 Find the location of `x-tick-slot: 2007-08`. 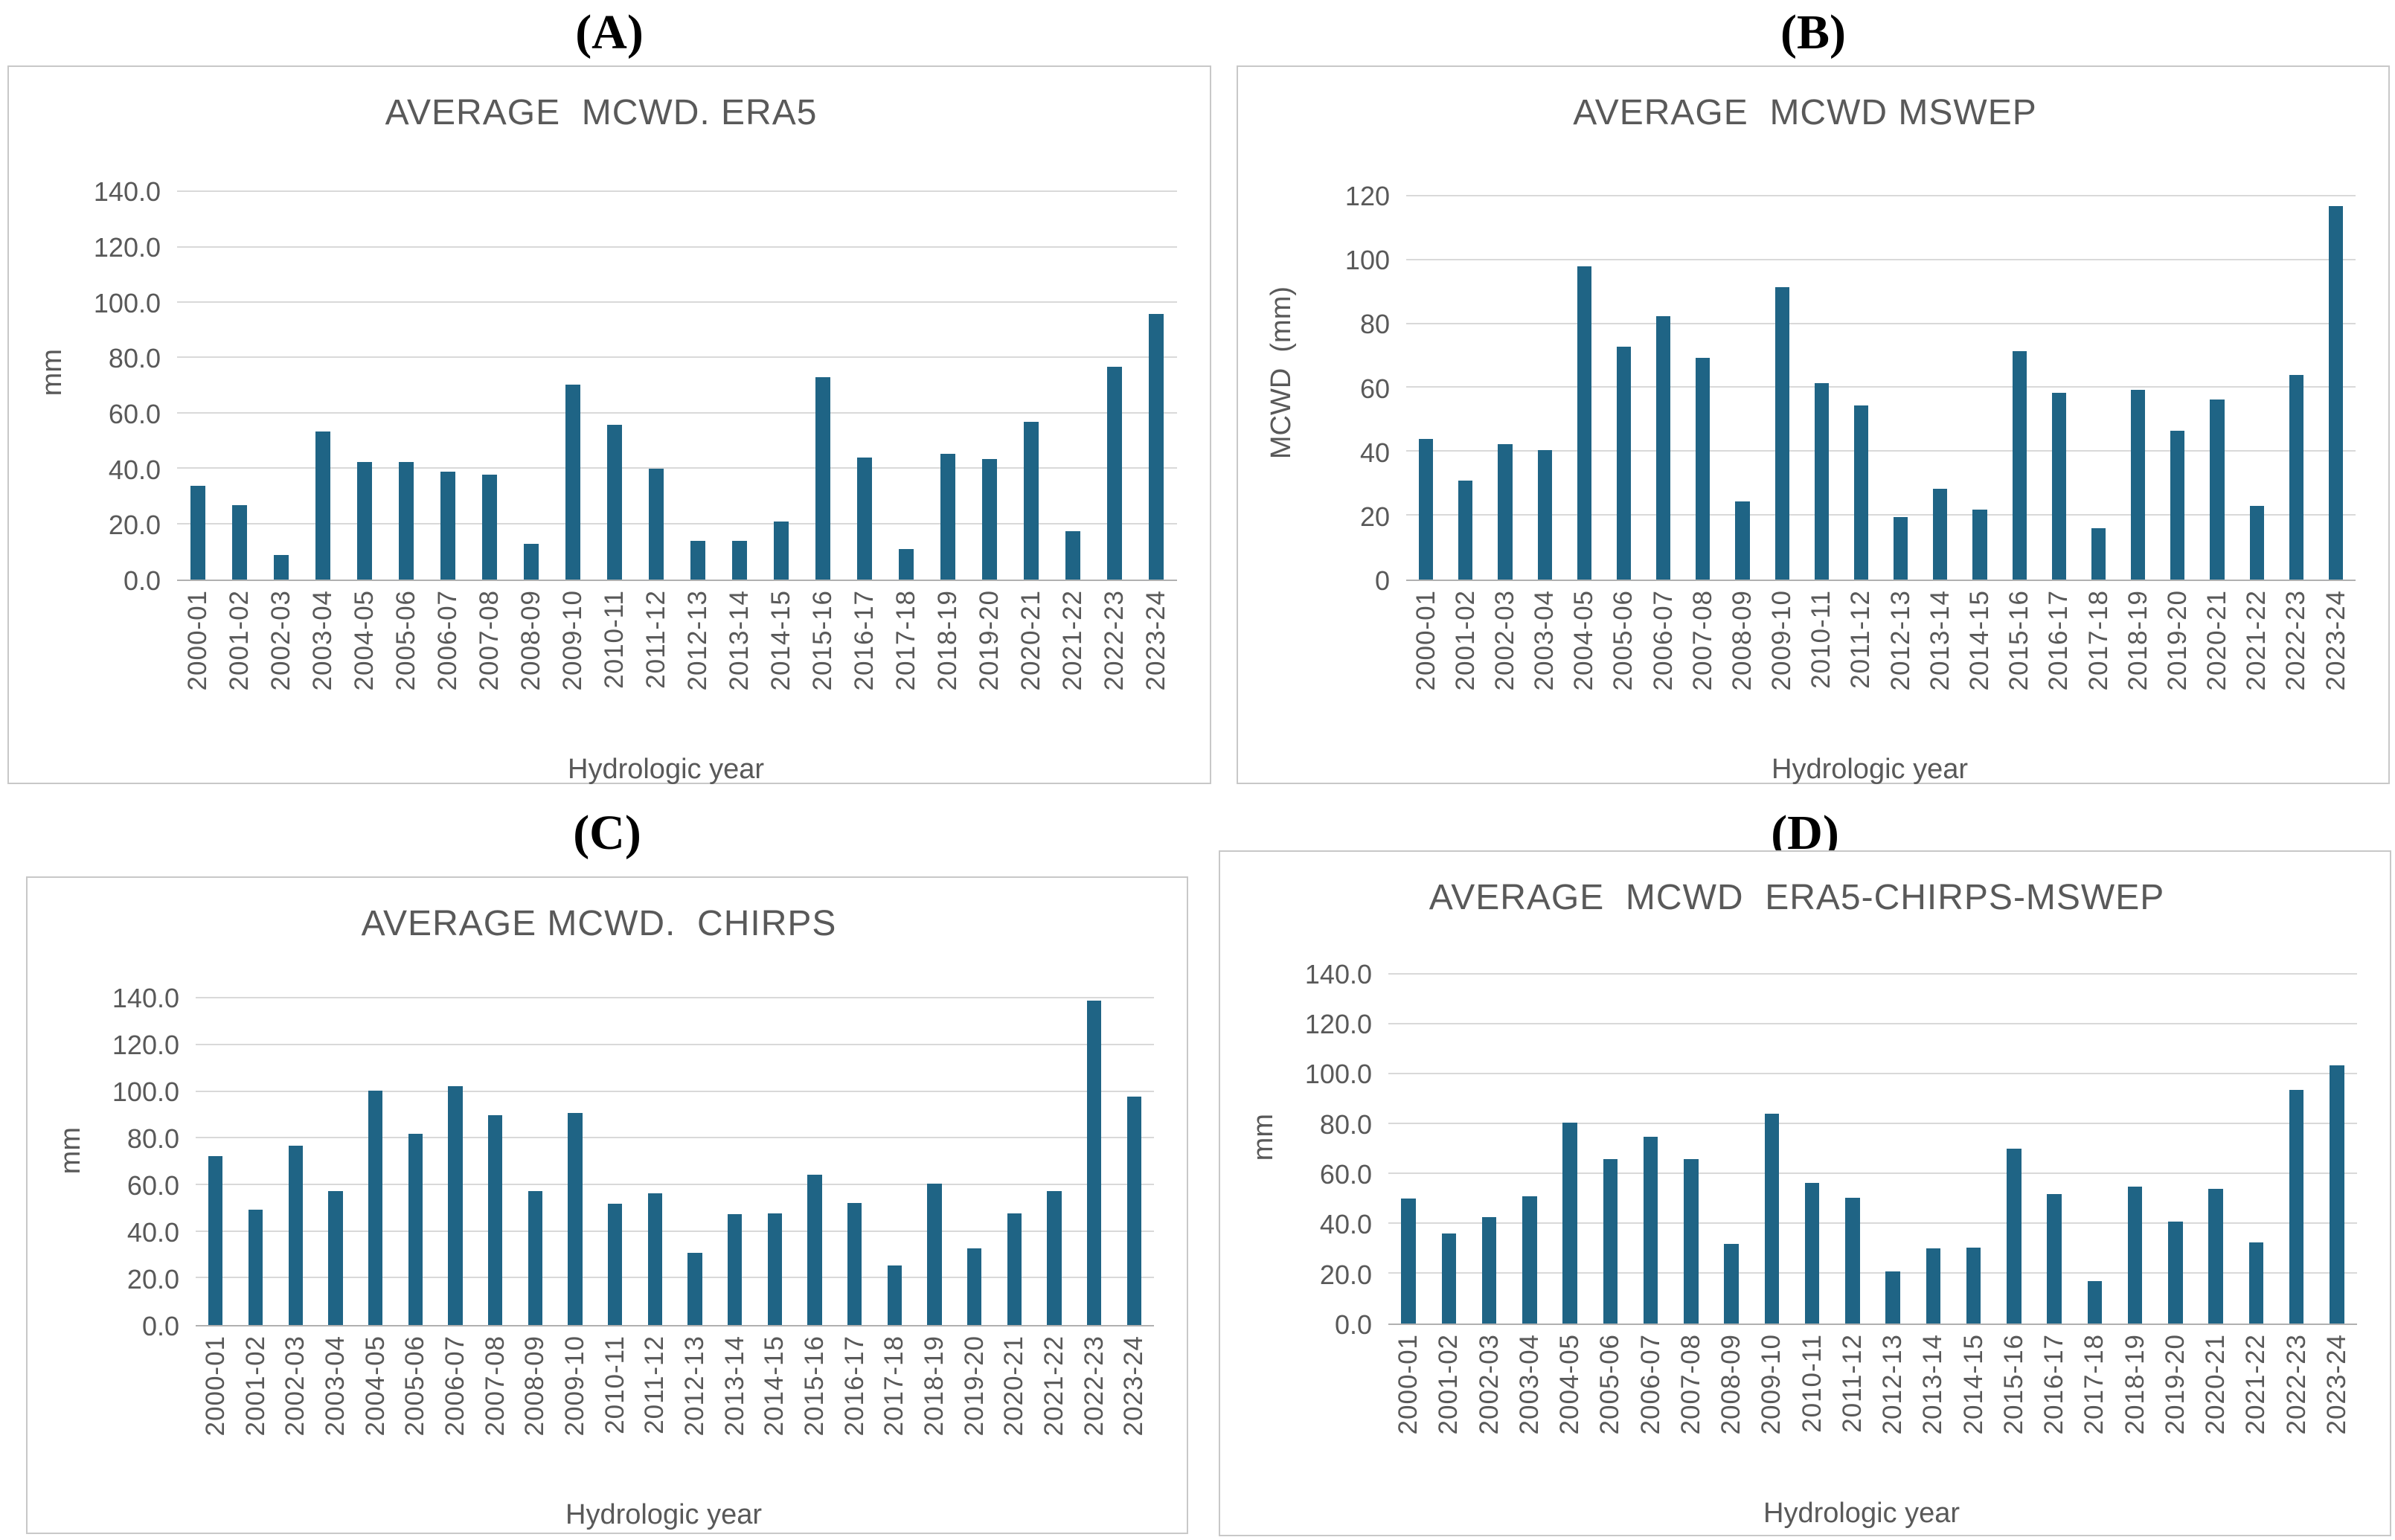

x-tick-slot: 2007-08 is located at coordinates (1691, 1410).